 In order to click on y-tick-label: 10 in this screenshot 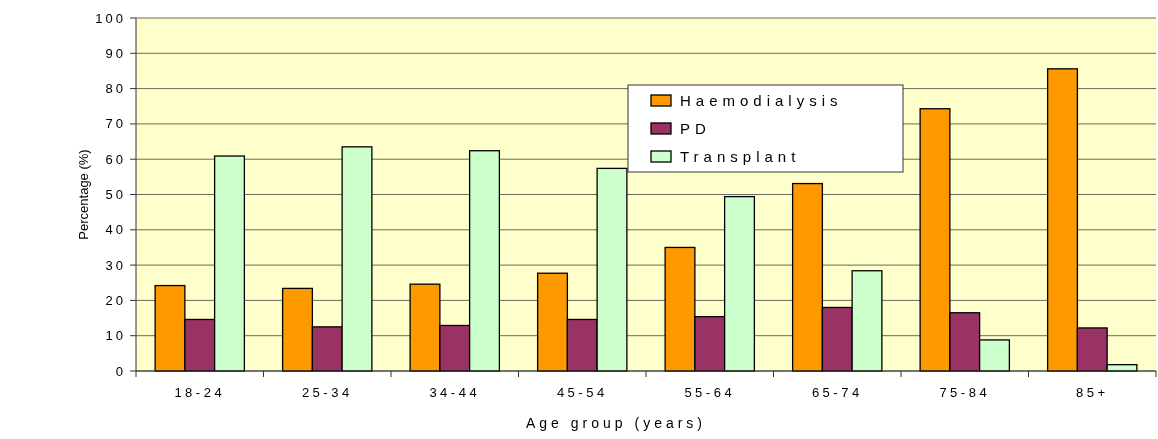, I will do `click(115, 336)`.